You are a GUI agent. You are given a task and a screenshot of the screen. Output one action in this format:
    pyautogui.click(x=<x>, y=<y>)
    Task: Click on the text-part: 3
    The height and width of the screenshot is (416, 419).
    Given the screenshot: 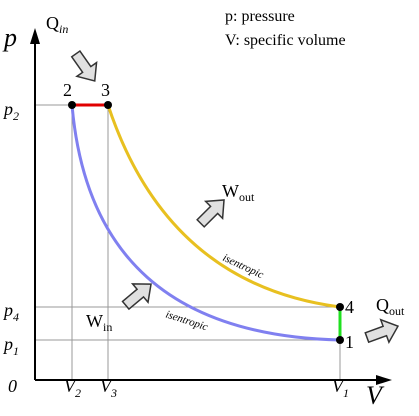 What is the action you would take?
    pyautogui.click(x=113, y=393)
    